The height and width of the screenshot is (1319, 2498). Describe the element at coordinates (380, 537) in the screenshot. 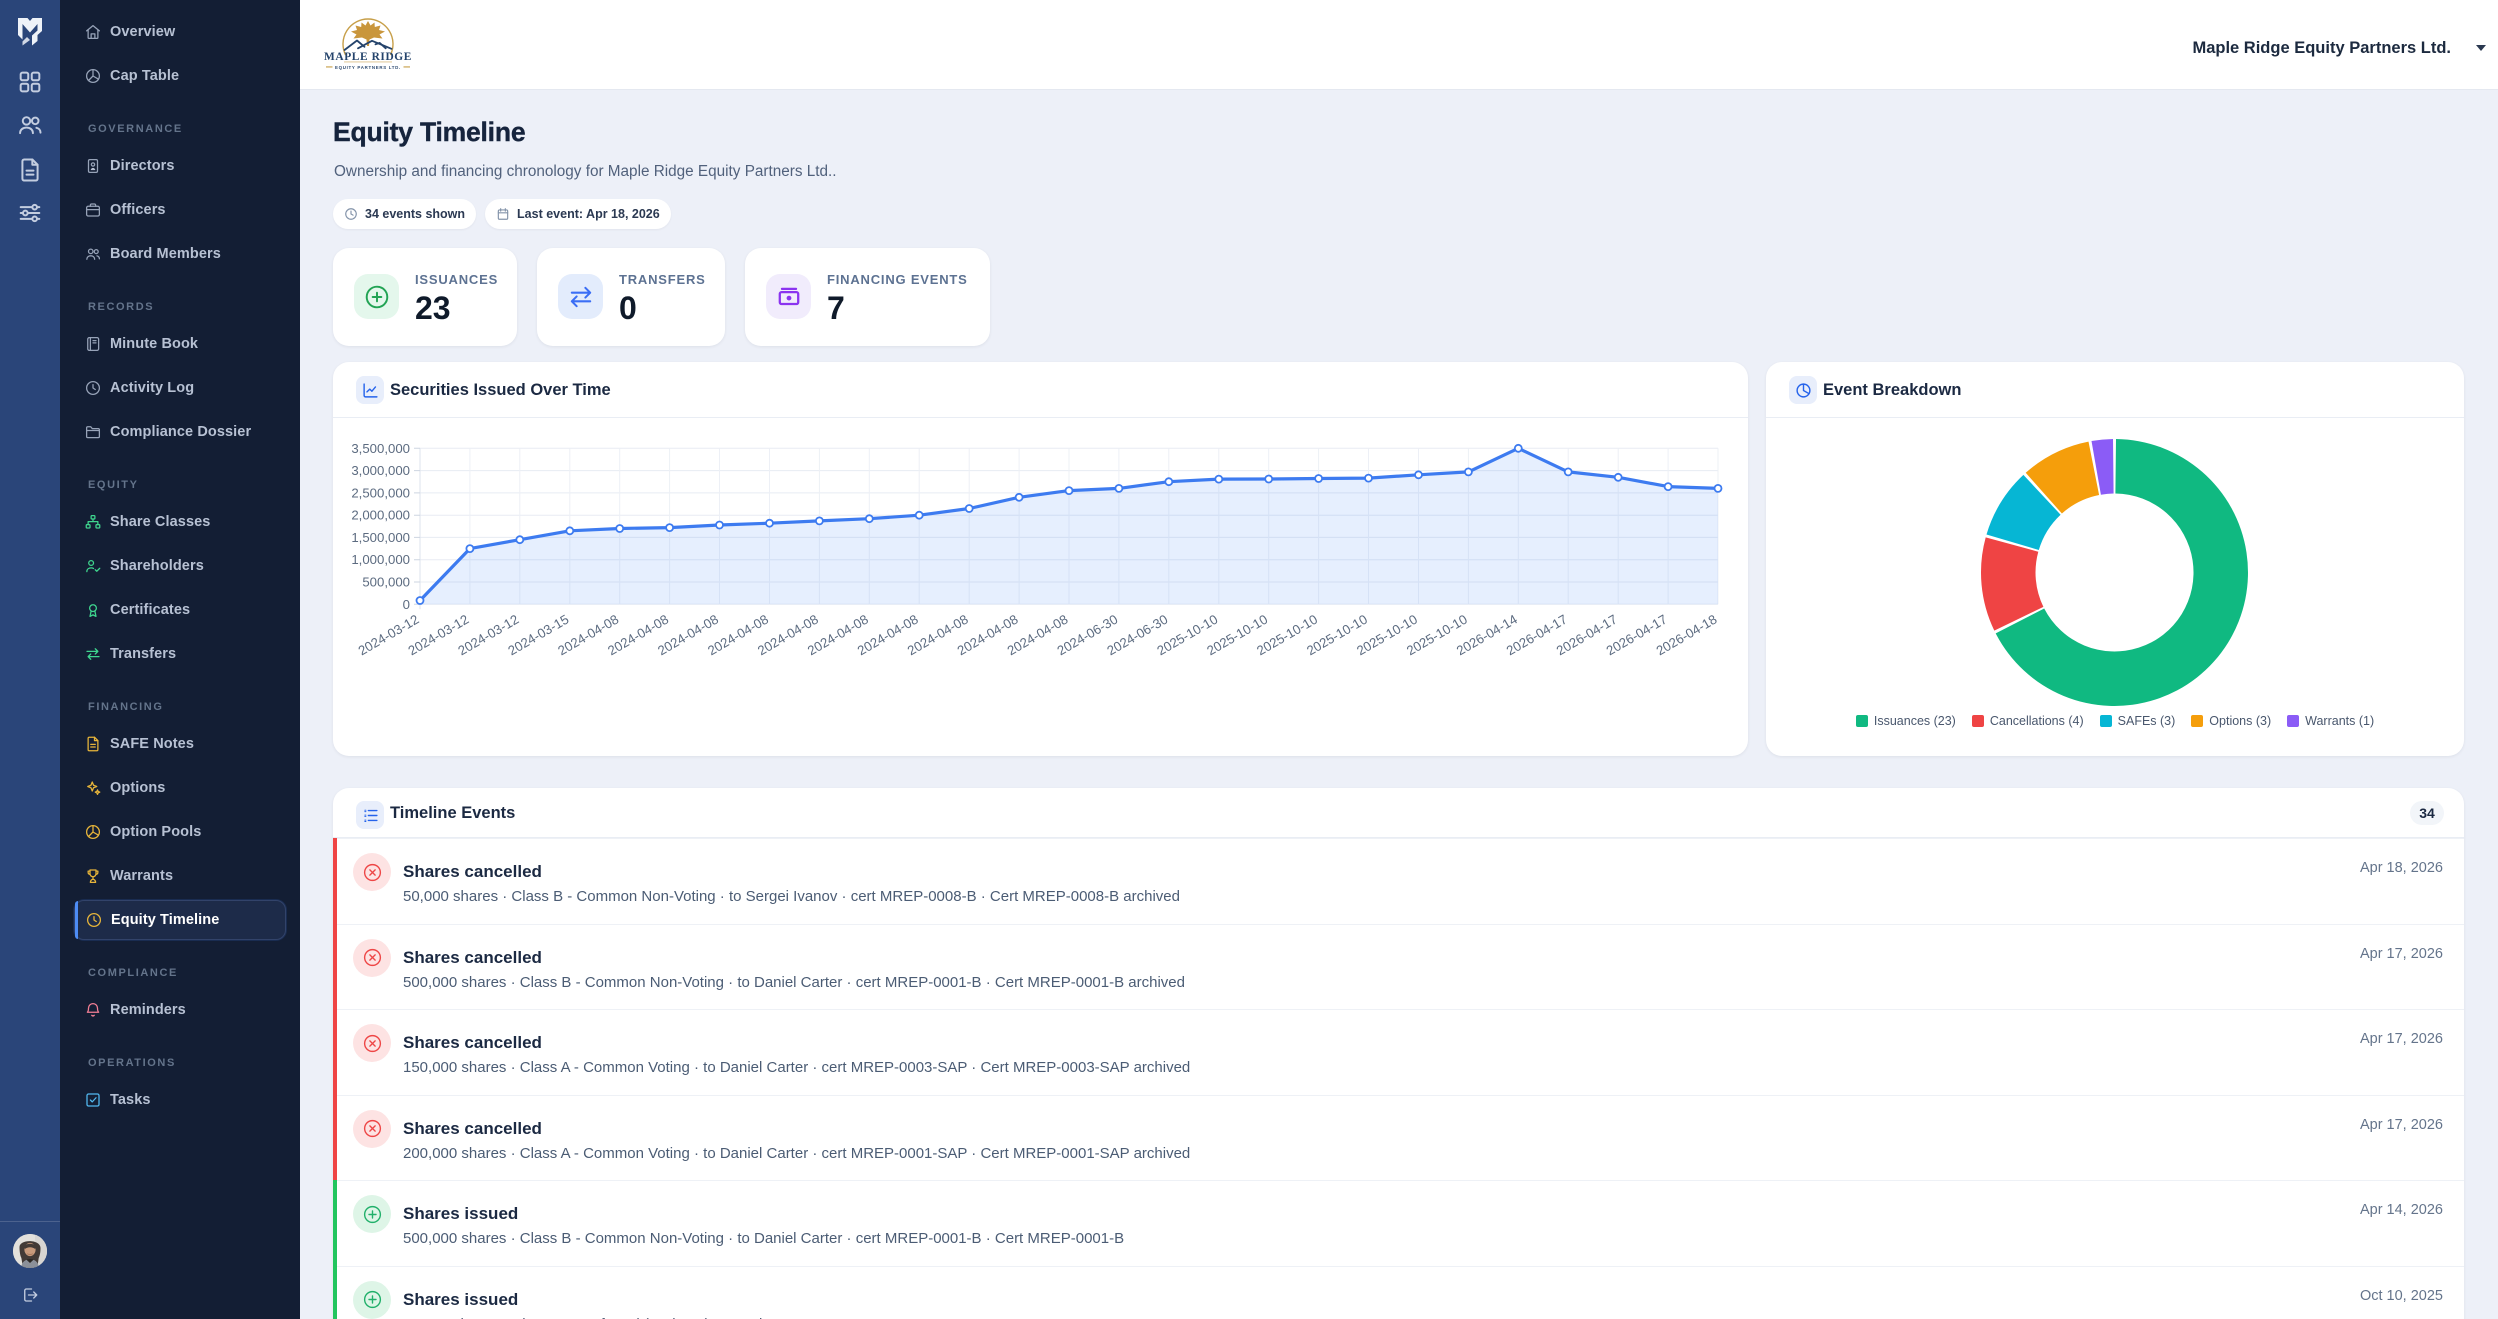

I see `svg-text: 1,500,000` at that location.